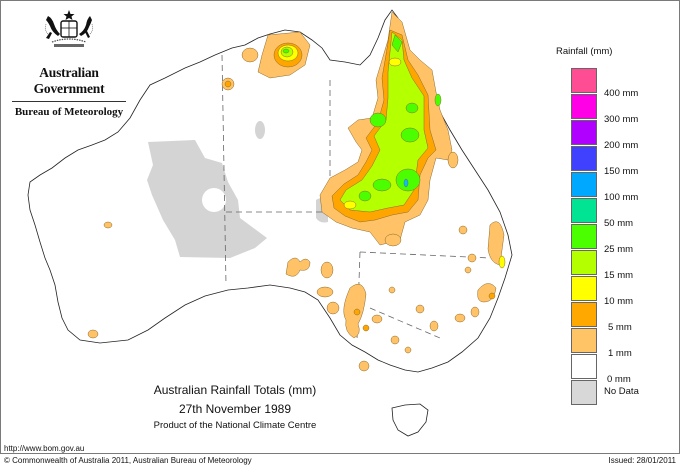 This screenshot has width=680, height=467. What do you see at coordinates (584, 51) in the screenshot?
I see `legend-title: Rainfall (mm)` at bounding box center [584, 51].